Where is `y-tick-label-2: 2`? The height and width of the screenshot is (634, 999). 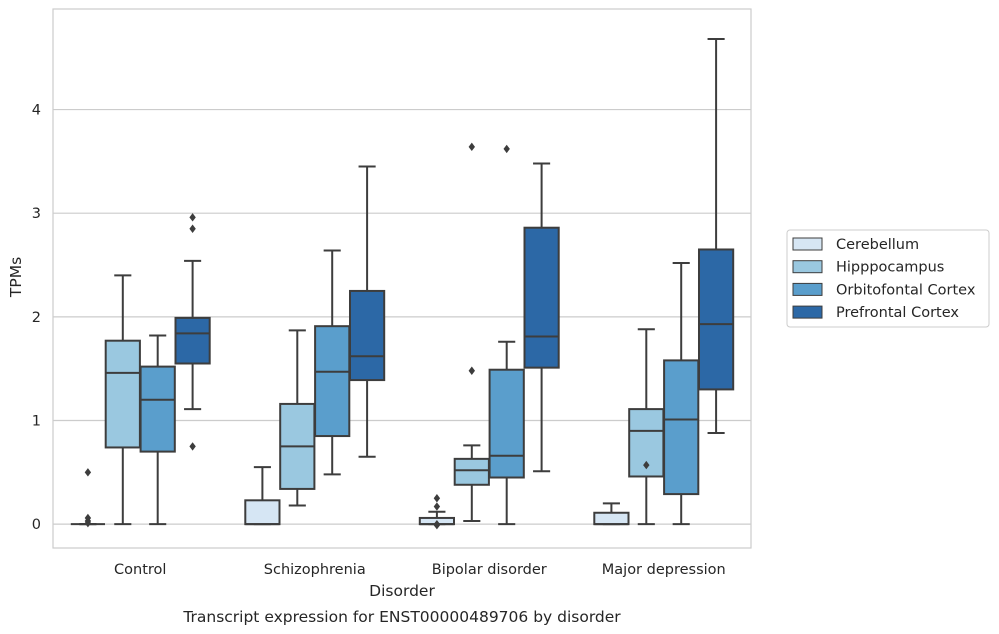
y-tick-label-2: 2 is located at coordinates (36, 318).